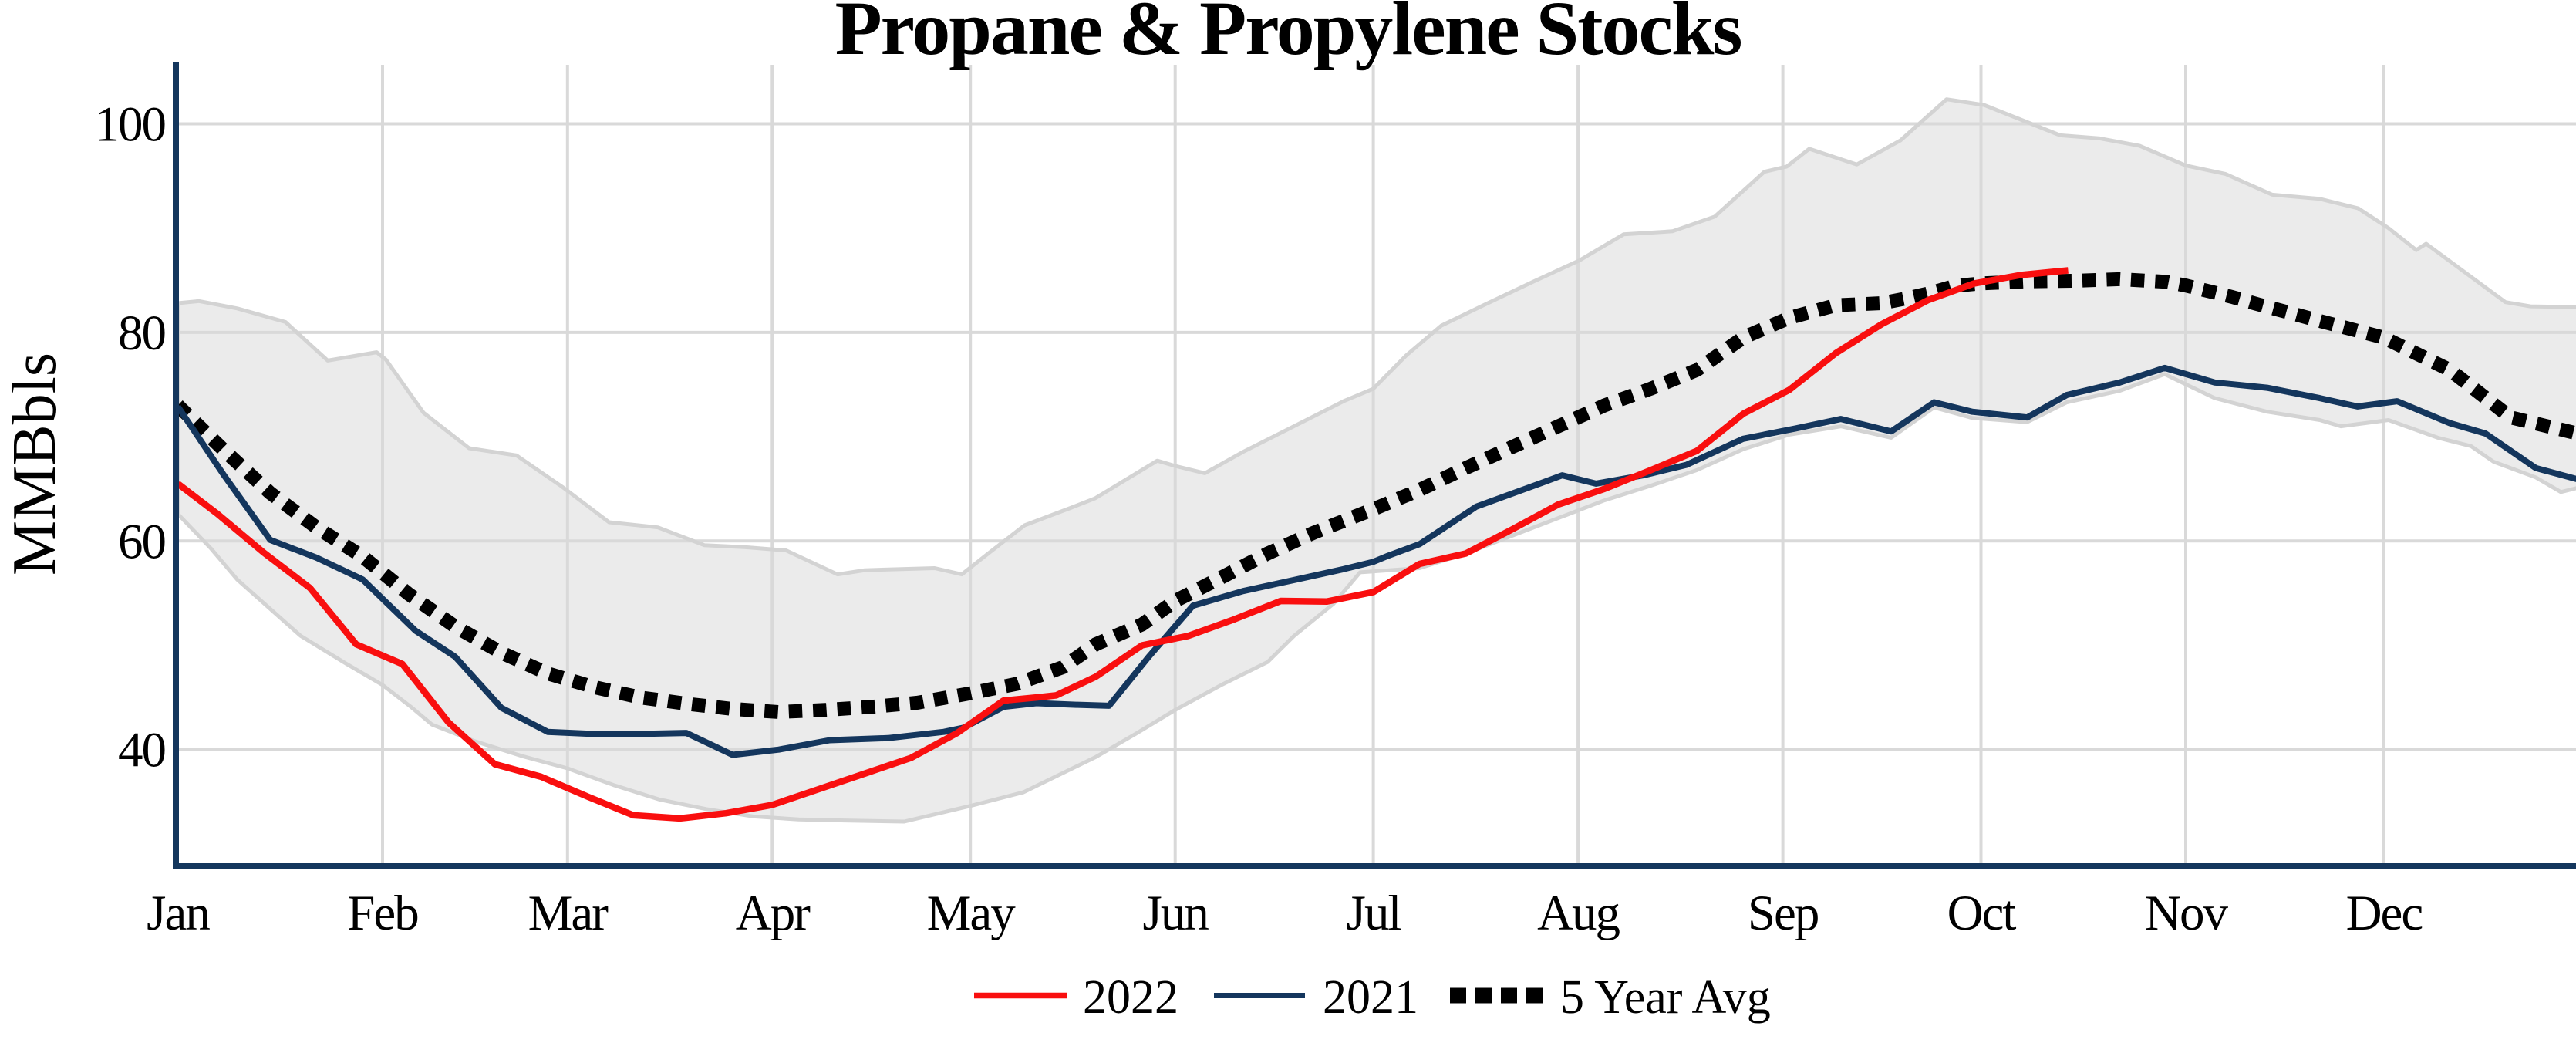 This screenshot has width=2576, height=1053. What do you see at coordinates (2384, 914) in the screenshot?
I see `svg-text: Dec` at bounding box center [2384, 914].